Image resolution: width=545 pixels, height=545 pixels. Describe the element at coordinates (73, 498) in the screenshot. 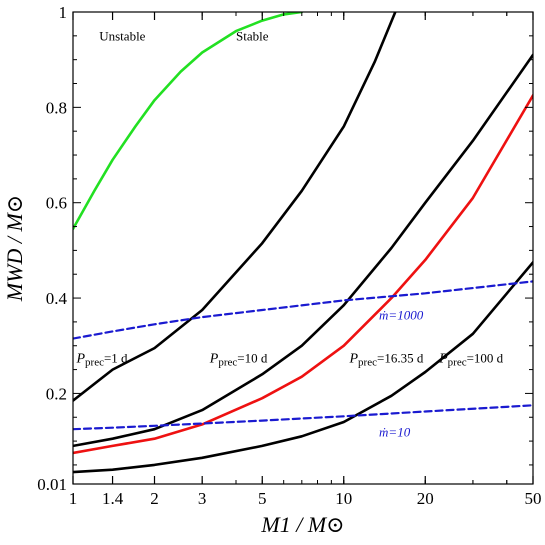

I see `x-tick-label: 1` at that location.